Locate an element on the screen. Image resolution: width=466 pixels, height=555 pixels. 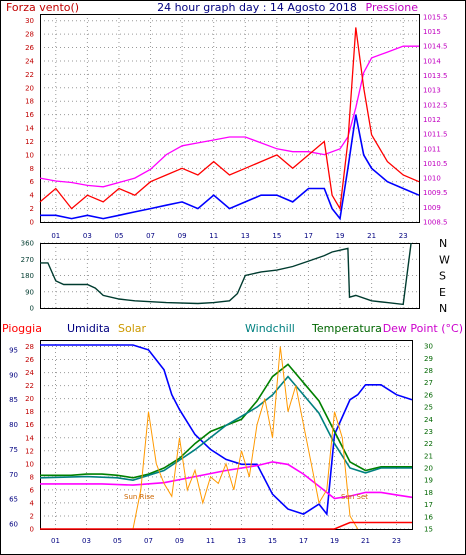
p3-rain-tick: 18 is located at coordinates (29, 412).